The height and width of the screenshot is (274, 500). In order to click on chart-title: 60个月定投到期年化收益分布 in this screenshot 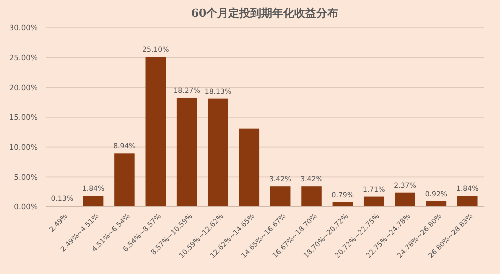, I will do `click(265, 13)`.